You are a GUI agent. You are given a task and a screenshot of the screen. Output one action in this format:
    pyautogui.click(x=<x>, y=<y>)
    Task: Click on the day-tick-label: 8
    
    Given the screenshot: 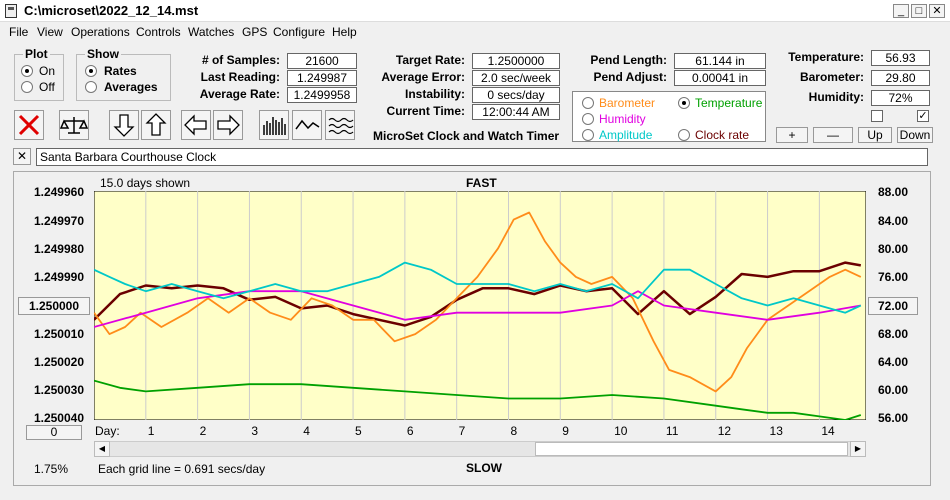 What is the action you would take?
    pyautogui.click(x=514, y=431)
    